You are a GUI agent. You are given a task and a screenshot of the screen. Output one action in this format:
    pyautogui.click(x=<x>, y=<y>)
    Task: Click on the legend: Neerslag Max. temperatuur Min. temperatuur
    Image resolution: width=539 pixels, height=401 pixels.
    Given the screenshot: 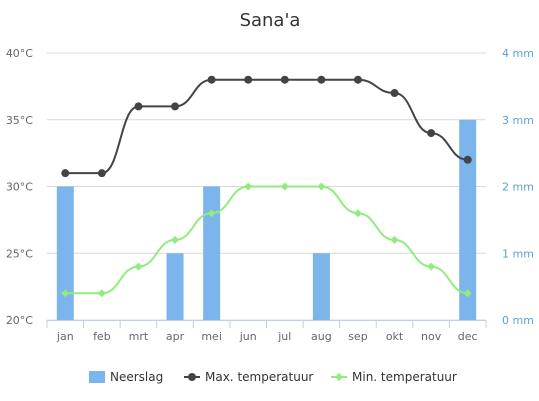 What is the action you would take?
    pyautogui.click(x=273, y=377)
    